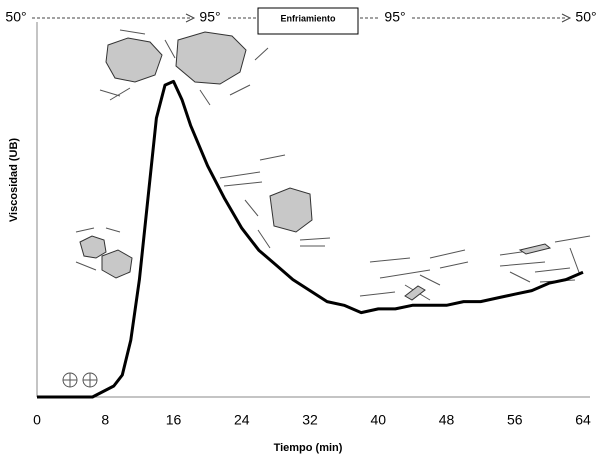 Image resolution: width=606 pixels, height=460 pixels. I want to click on y-axis-title: Viscosidad (UB), so click(14, 180).